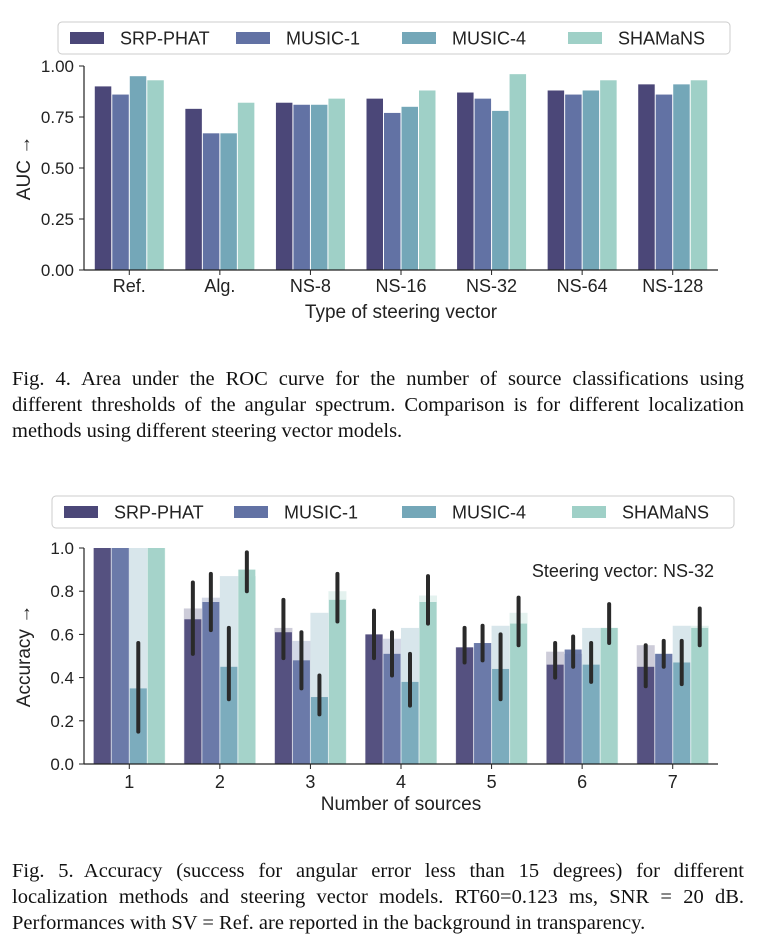 This screenshot has width=774, height=946. Describe the element at coordinates (672, 286) in the screenshot. I see `x-tick-label-ns-128: NS-128` at that location.